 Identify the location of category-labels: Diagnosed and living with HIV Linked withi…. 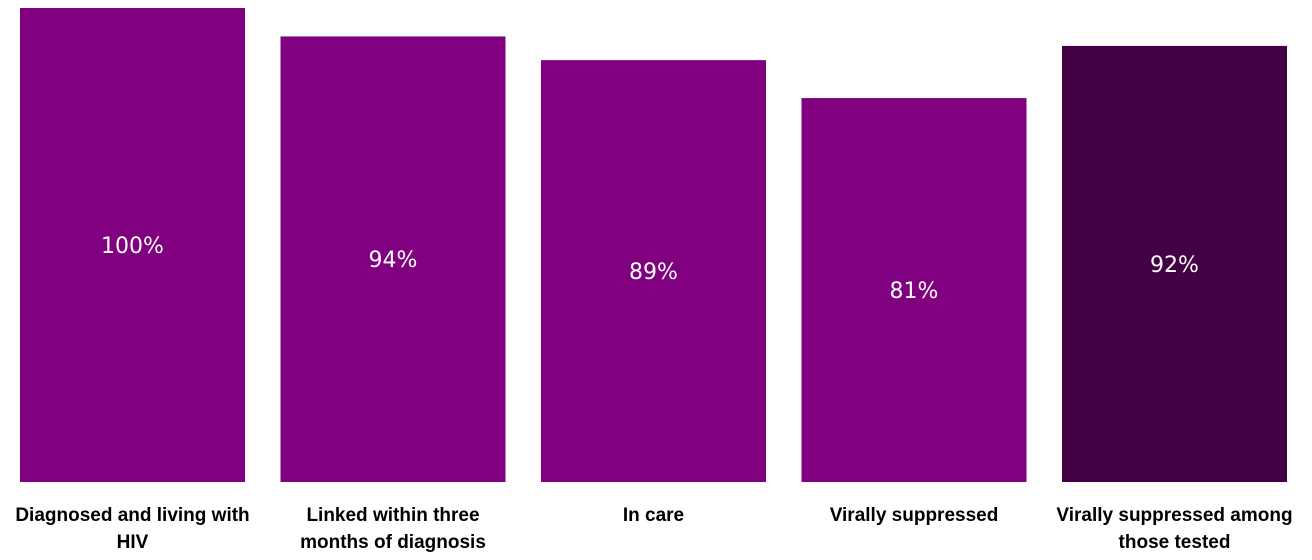
(653, 529).